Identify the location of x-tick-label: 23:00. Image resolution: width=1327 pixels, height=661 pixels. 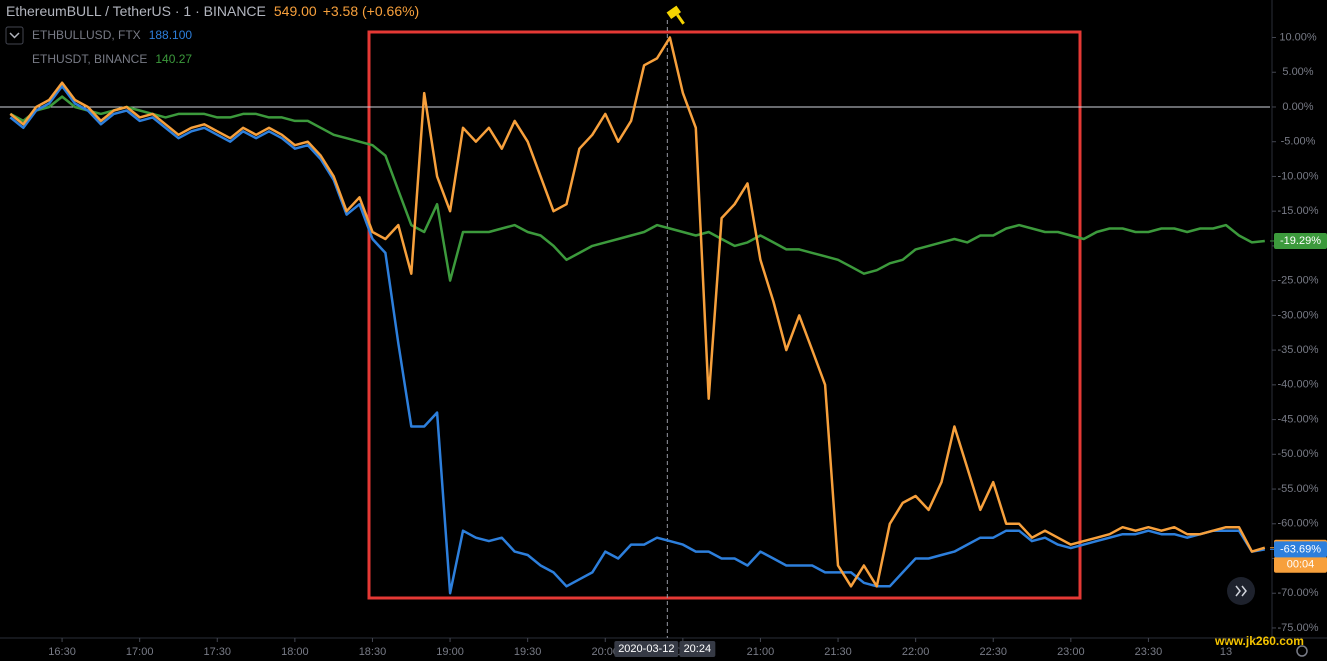
(1071, 652).